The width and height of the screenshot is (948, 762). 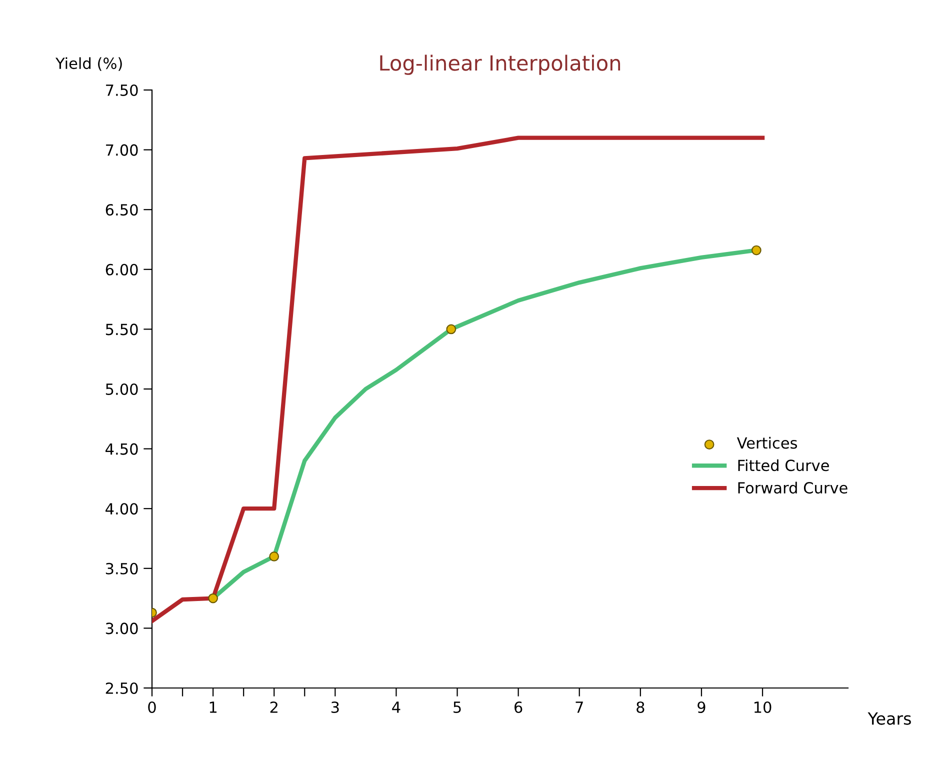 What do you see at coordinates (767, 442) in the screenshot?
I see `legend-label: Vertices` at bounding box center [767, 442].